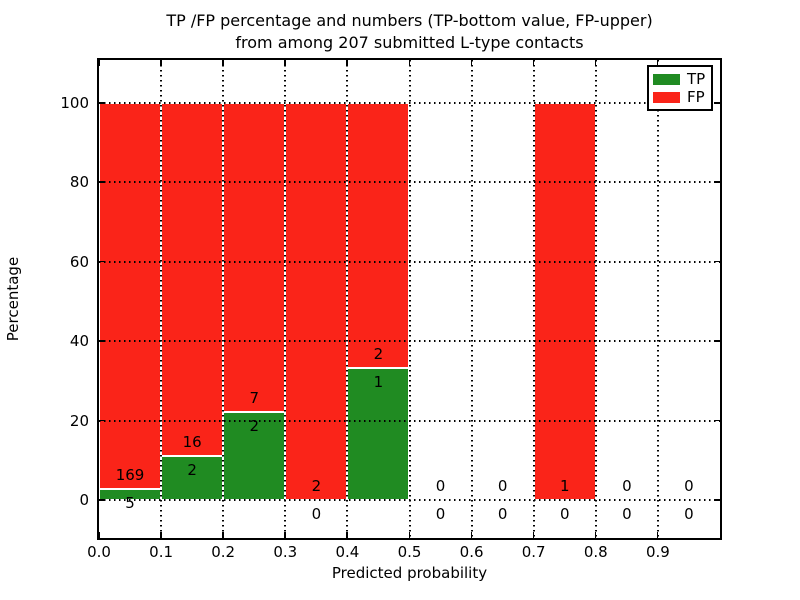 This screenshot has height=600, width=800. What do you see at coordinates (254, 397) in the screenshot?
I see `bar-count-label-fp: 7` at bounding box center [254, 397].